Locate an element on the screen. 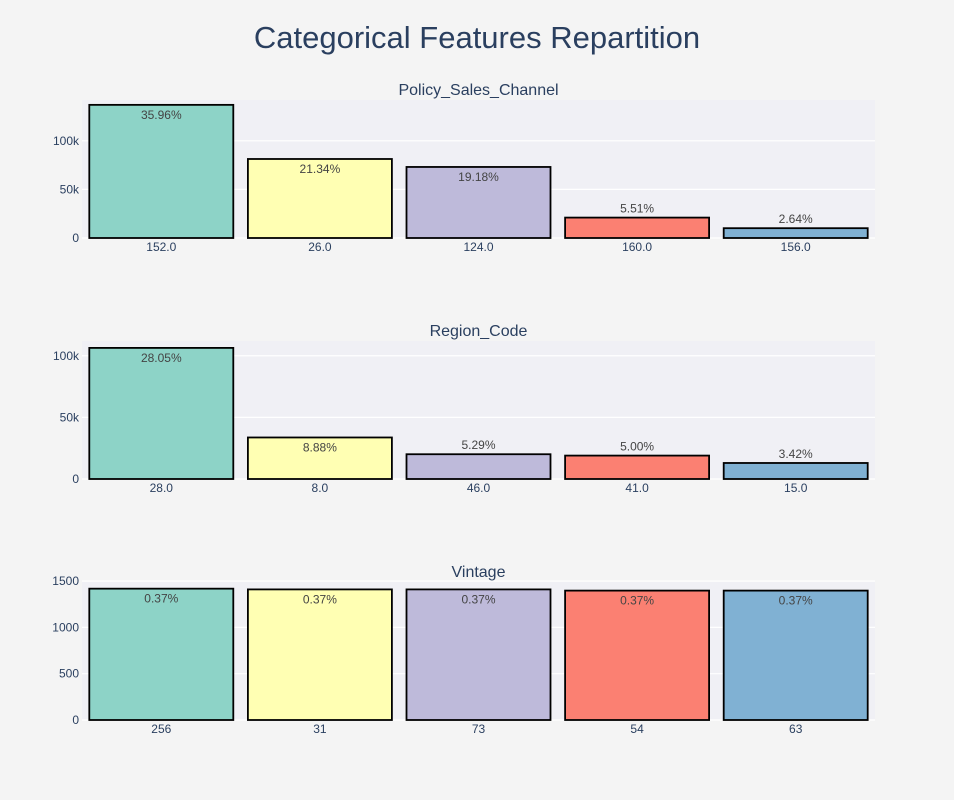 This screenshot has height=800, width=954. x-tick-label: 63 is located at coordinates (796, 729).